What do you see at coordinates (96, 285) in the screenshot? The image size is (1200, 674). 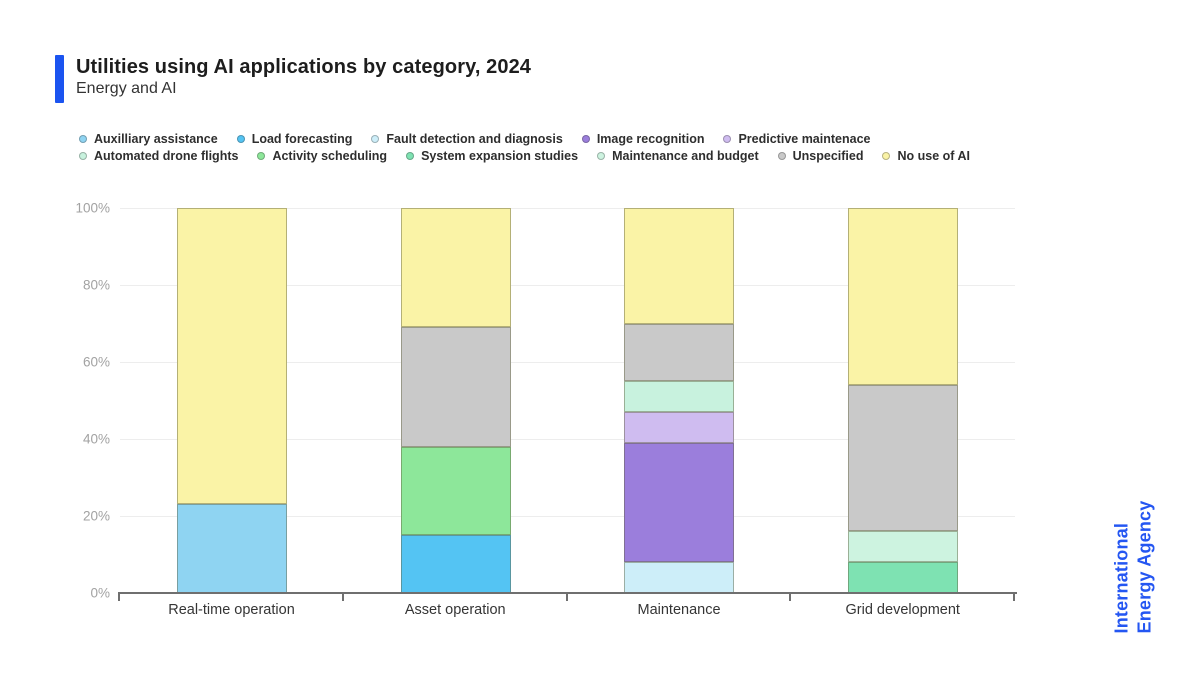 I see `y-tick-label: 80%` at bounding box center [96, 285].